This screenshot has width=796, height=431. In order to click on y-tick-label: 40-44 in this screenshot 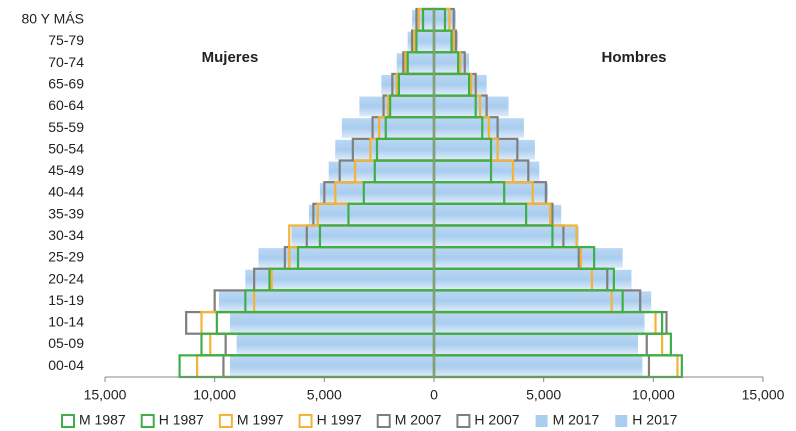, I will do `click(66, 192)`.